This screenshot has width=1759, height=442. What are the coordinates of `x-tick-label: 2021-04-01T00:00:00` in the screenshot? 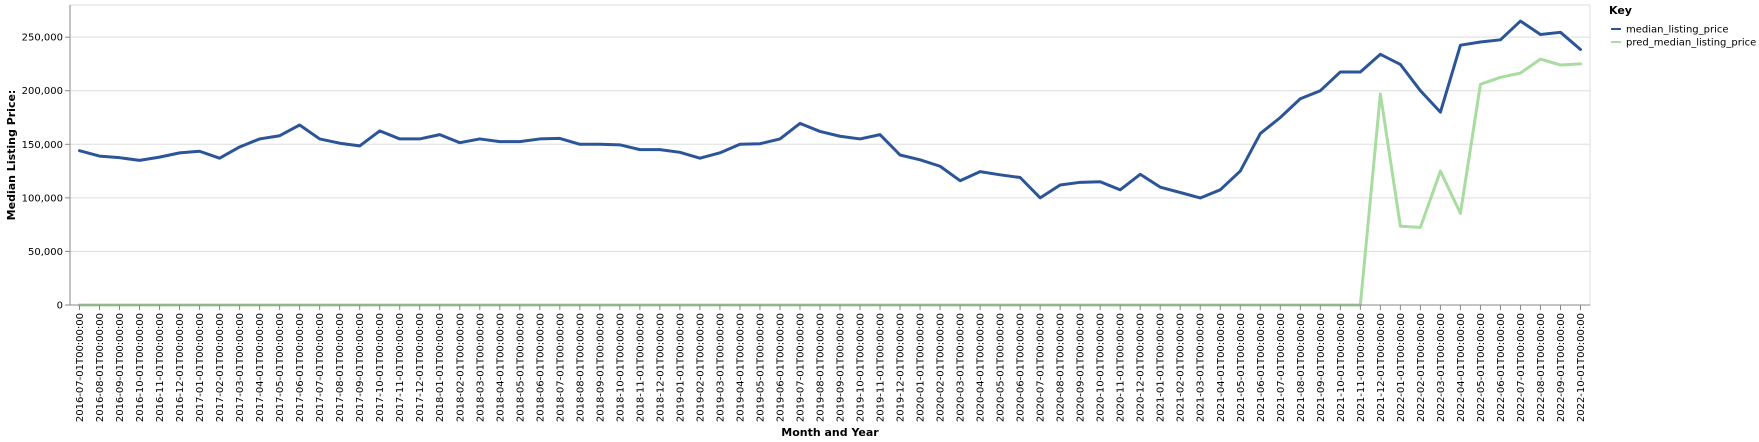 It's located at (1221, 367).